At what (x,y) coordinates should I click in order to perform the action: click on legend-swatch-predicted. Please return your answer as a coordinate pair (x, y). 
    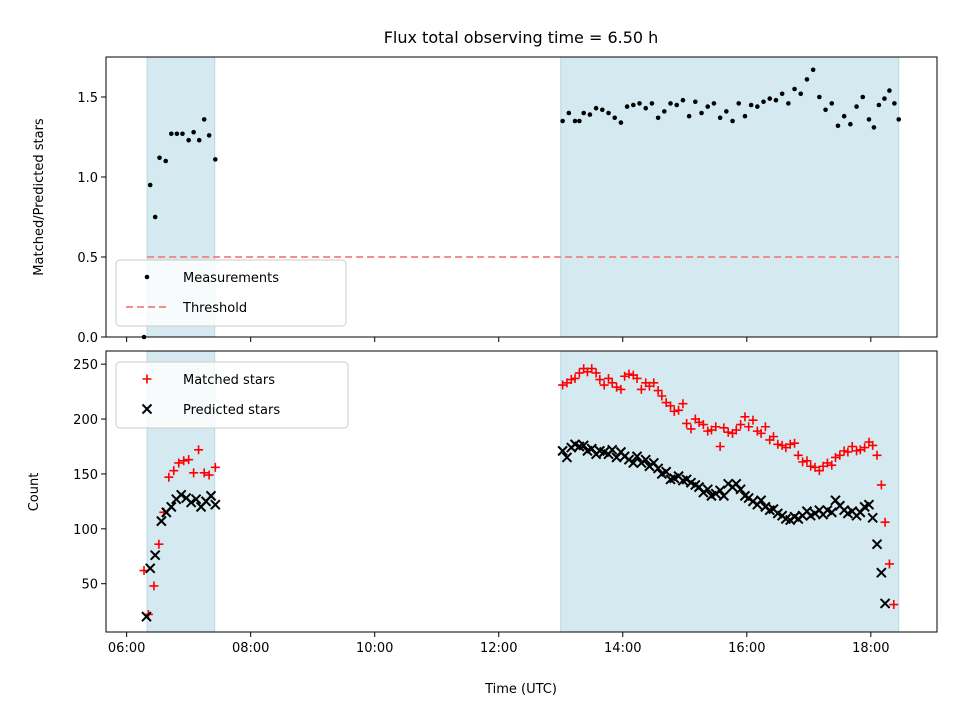
    Looking at the image, I should click on (147, 409).